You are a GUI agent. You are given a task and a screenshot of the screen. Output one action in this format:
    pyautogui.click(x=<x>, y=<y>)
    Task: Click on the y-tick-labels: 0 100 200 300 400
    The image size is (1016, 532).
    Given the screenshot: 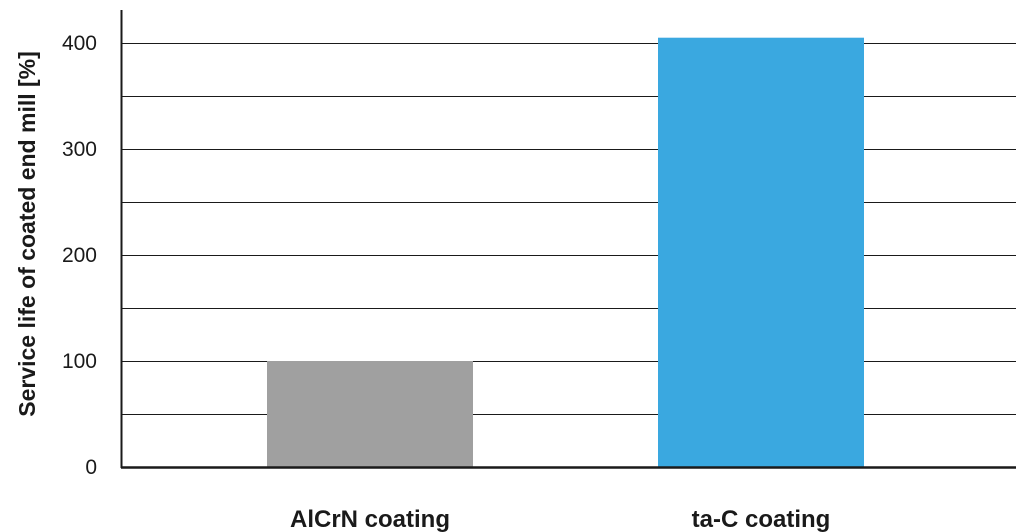 What is the action you would take?
    pyautogui.click(x=79, y=255)
    